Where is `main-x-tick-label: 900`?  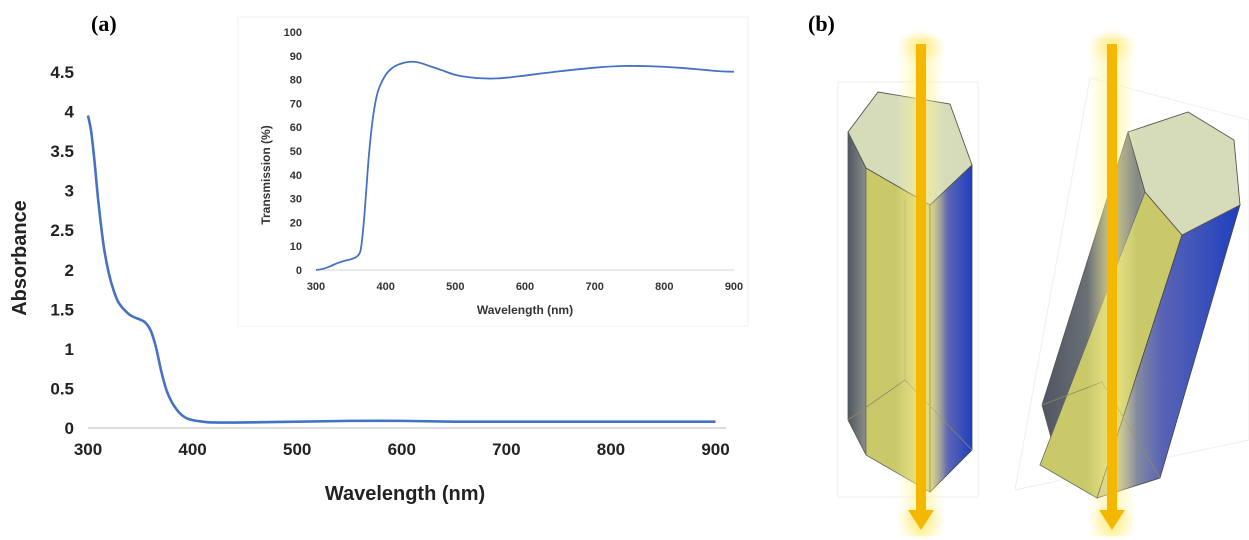
main-x-tick-label: 900 is located at coordinates (715, 449).